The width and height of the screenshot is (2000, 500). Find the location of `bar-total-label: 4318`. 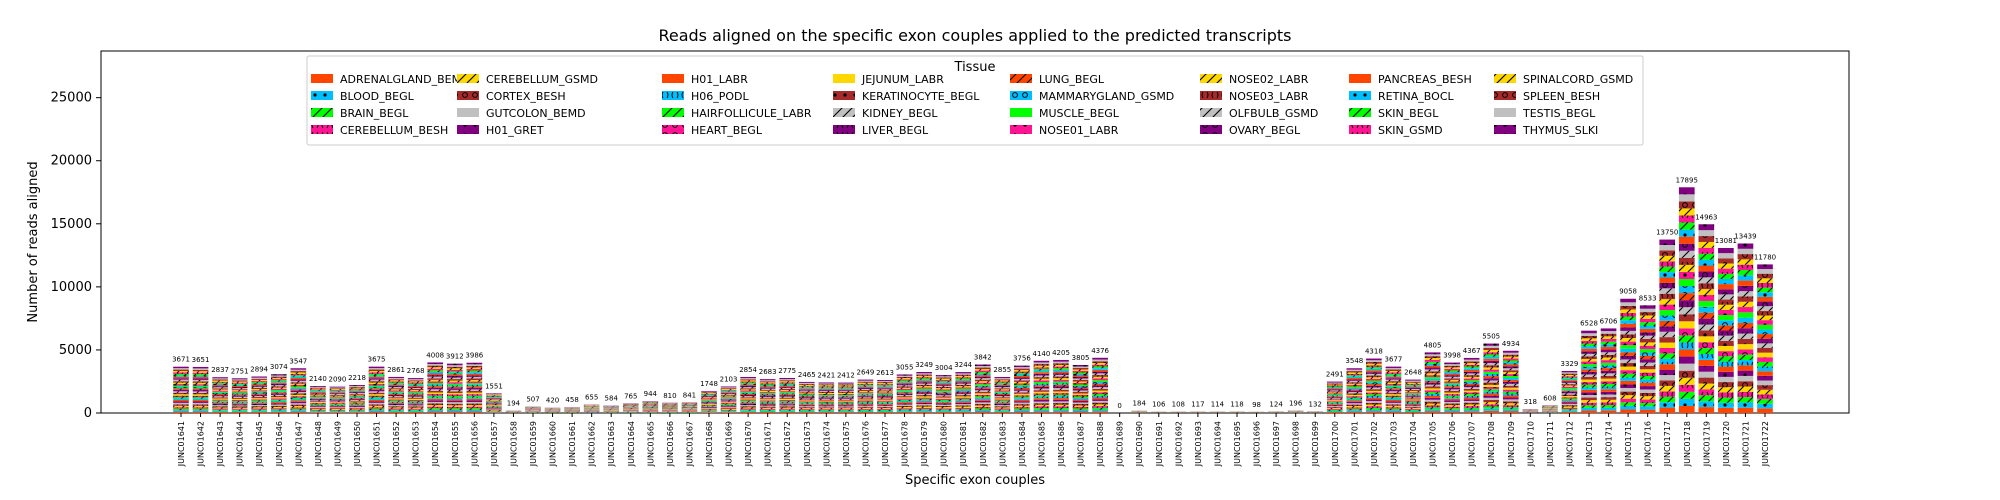

bar-total-label: 4318 is located at coordinates (1374, 352).